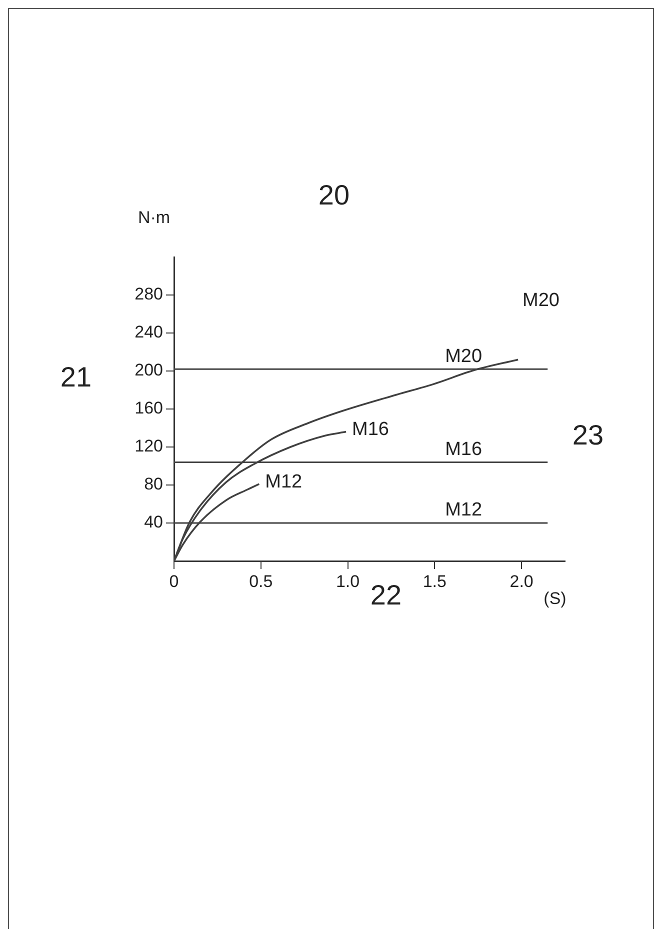 This screenshot has height=929, width=665. I want to click on ref-line-label: M12, so click(463, 510).